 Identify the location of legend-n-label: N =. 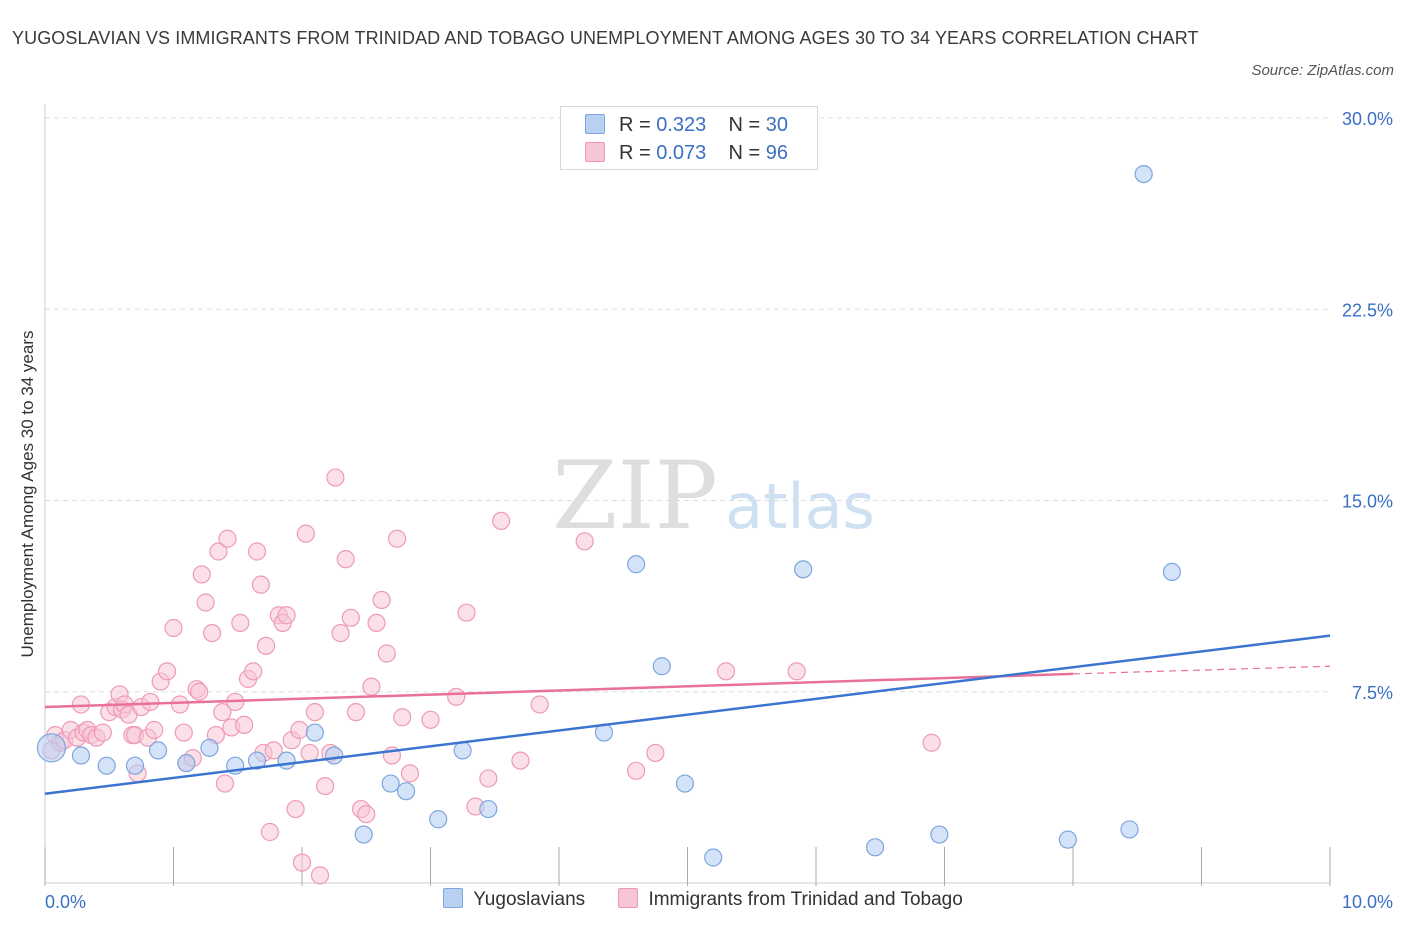
(747, 125).